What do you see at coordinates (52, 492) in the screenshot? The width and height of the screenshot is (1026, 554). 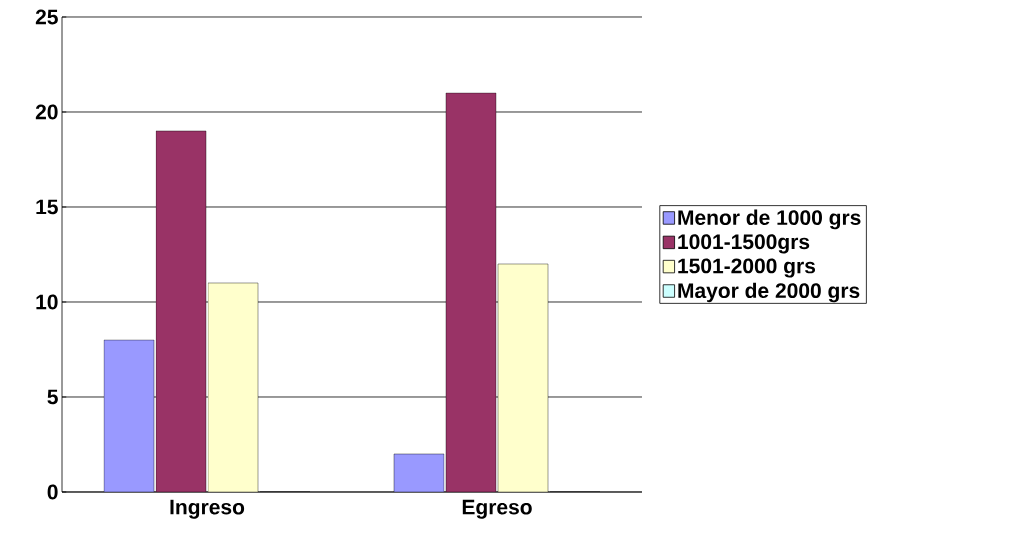 I see `y-tick-label: 0` at bounding box center [52, 492].